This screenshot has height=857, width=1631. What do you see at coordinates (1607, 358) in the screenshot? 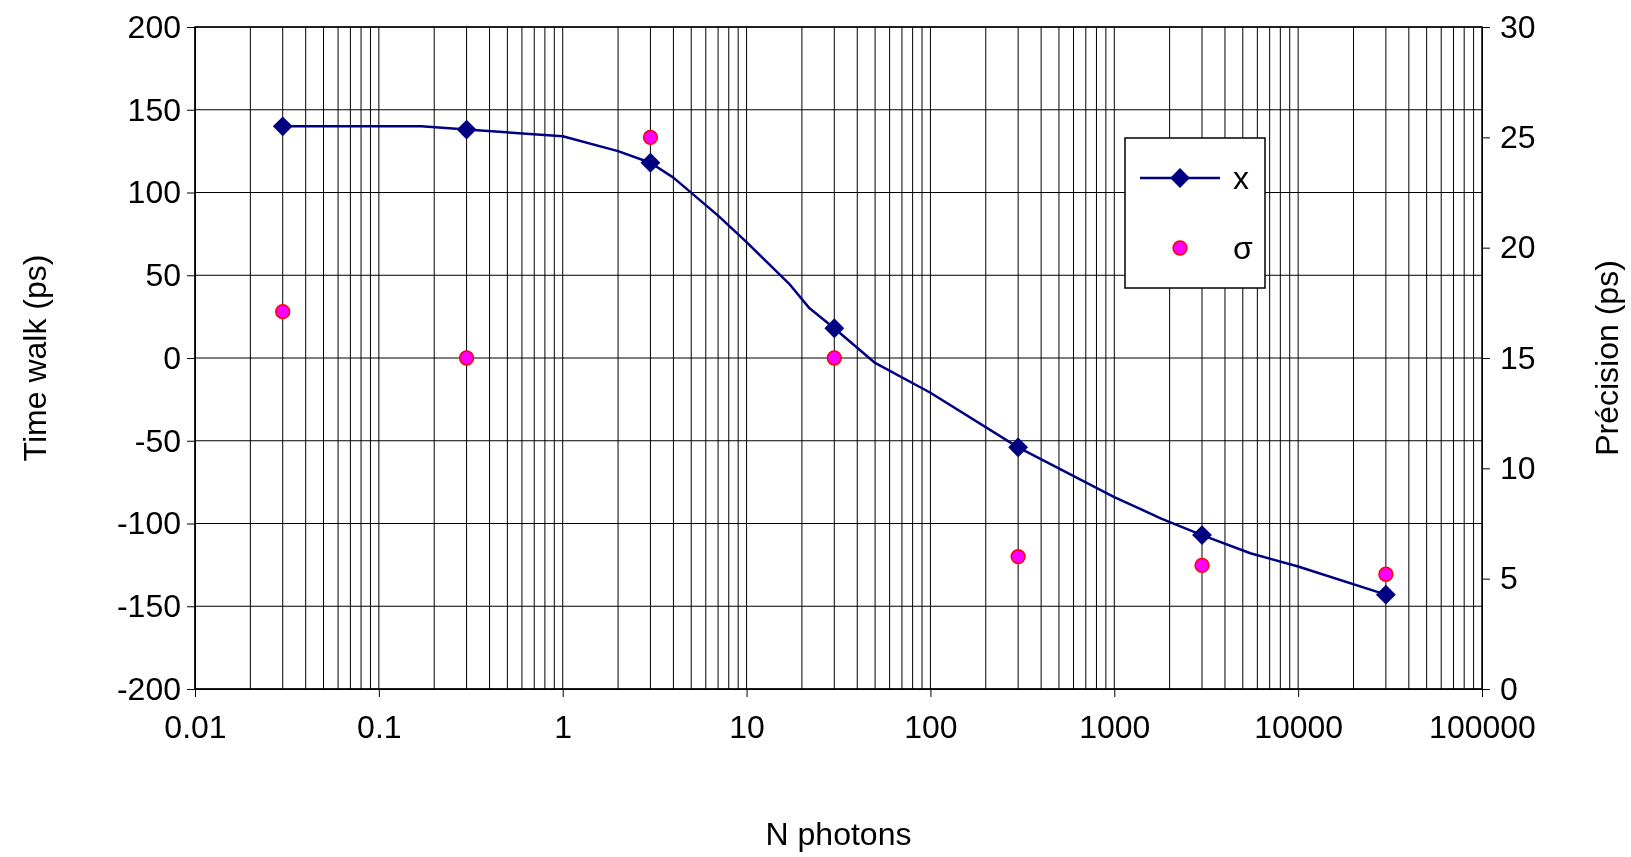
I see `y2-axis-title: Précision (ps)` at bounding box center [1607, 358].